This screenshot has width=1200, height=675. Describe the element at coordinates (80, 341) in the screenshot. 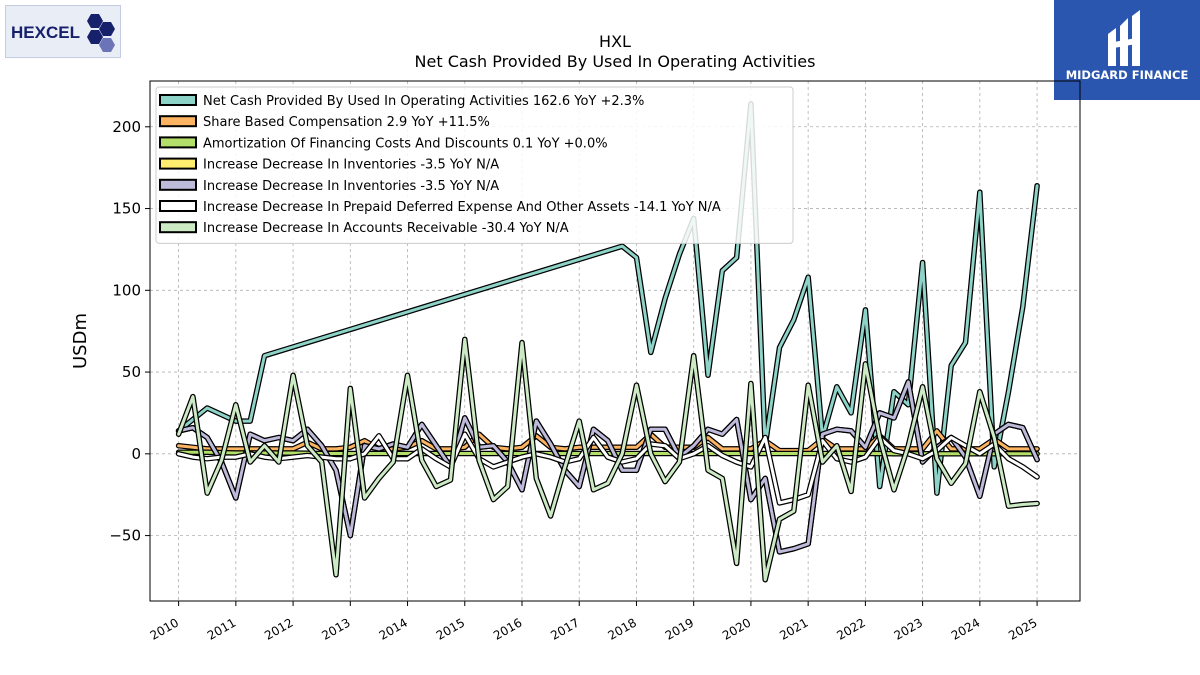

I see `y-axis-label: USDm` at that location.